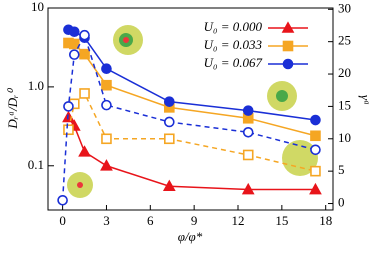 Image resolution: width=374 pixels, height=253 pixels. I want to click on x-tick-label: 15, so click(281, 220).